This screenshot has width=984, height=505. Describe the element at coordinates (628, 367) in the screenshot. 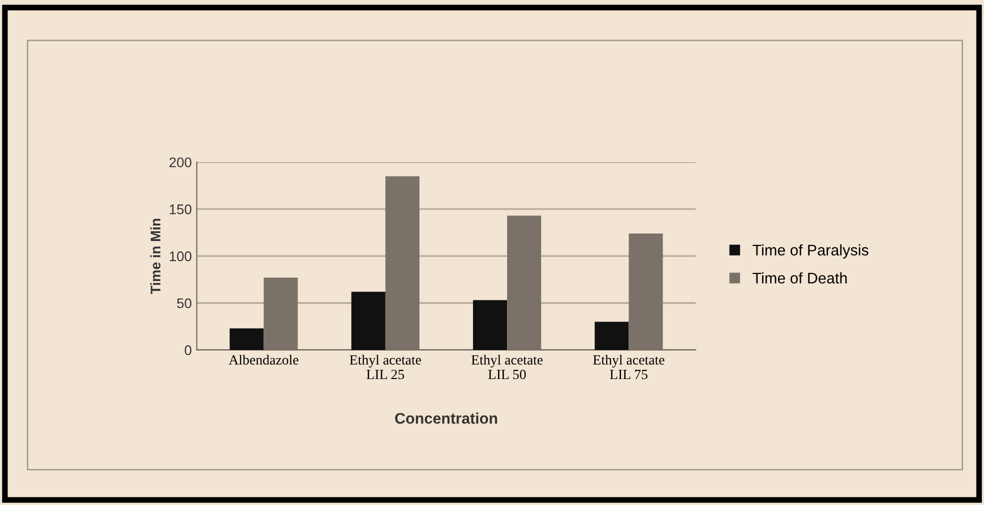

I see `x-tick-label: Ethyl acetate LIL 75` at that location.